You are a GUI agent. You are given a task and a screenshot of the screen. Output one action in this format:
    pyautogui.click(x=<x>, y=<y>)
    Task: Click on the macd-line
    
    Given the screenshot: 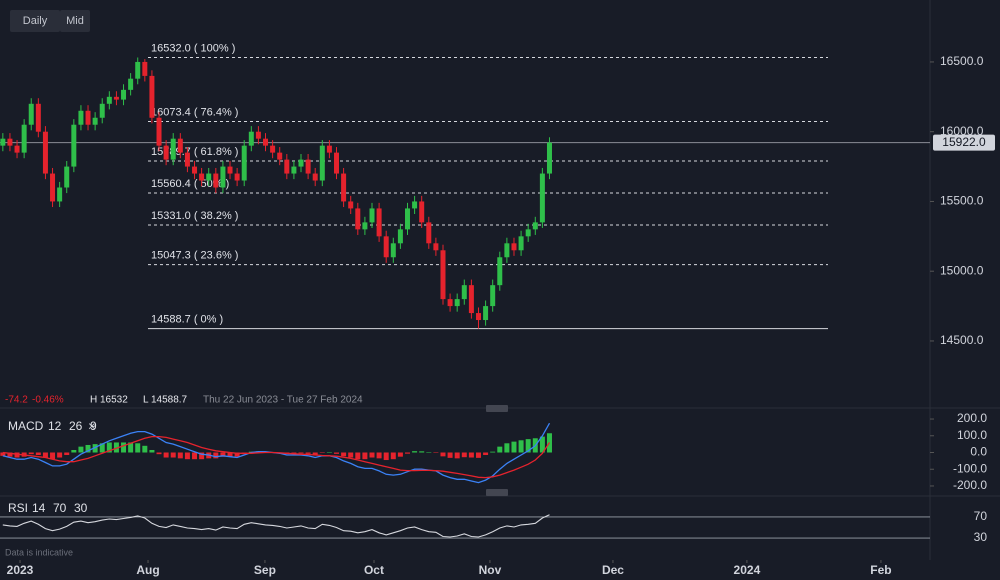 What is the action you would take?
    pyautogui.click(x=276, y=457)
    